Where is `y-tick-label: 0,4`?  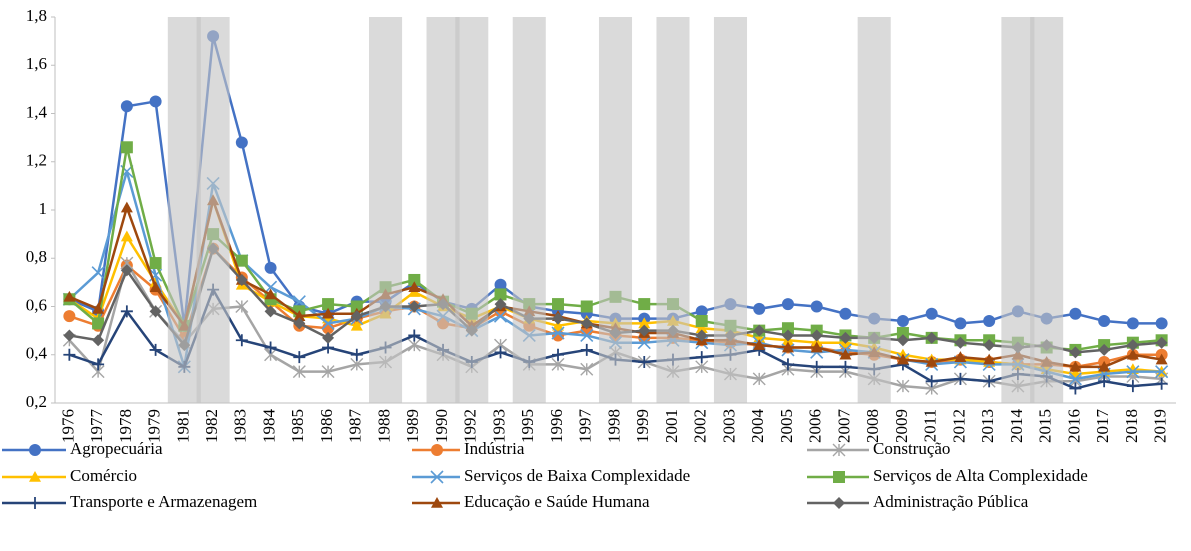
y-tick-label: 0,4 is located at coordinates (37, 353).